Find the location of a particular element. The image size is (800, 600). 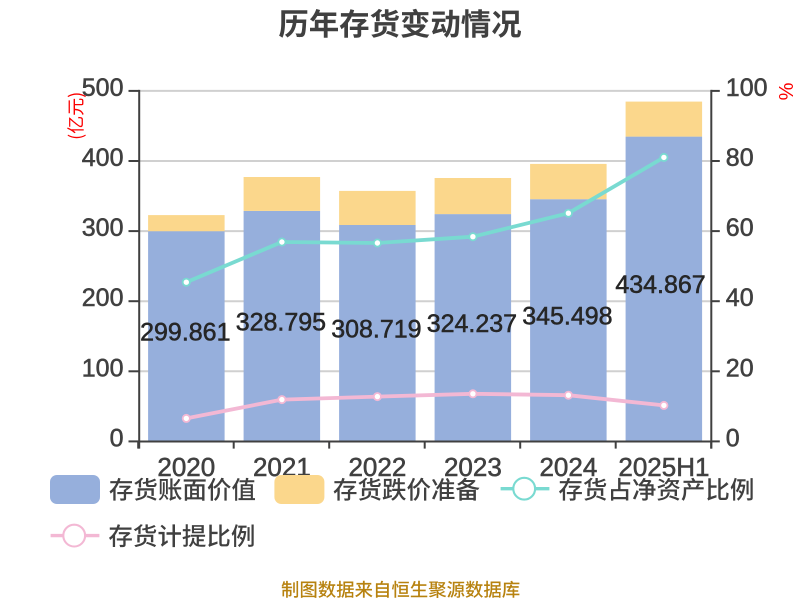

svg-text: 328.795 is located at coordinates (281, 322).